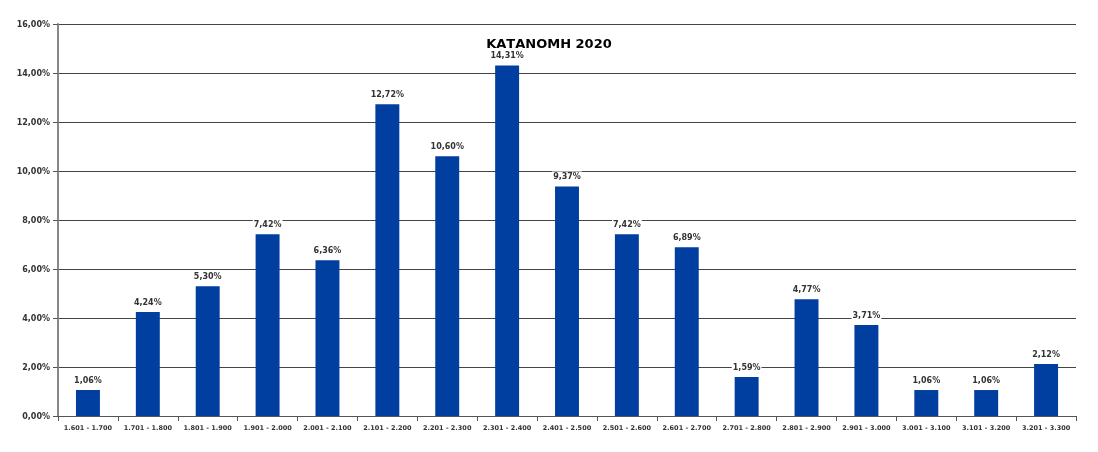 The image size is (1098, 452). I want to click on y-tick-label: 12,00%, so click(33, 122).